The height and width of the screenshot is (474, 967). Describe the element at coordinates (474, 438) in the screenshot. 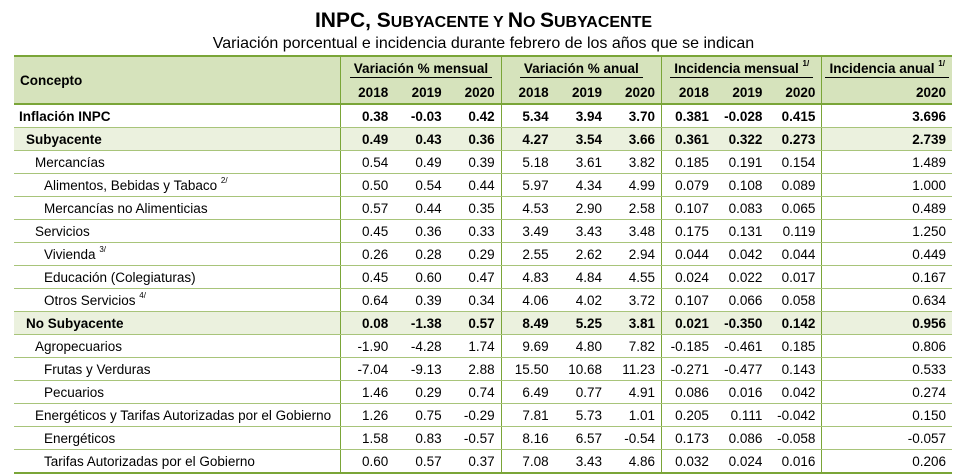

I see `table-cell: -0.57` at that location.